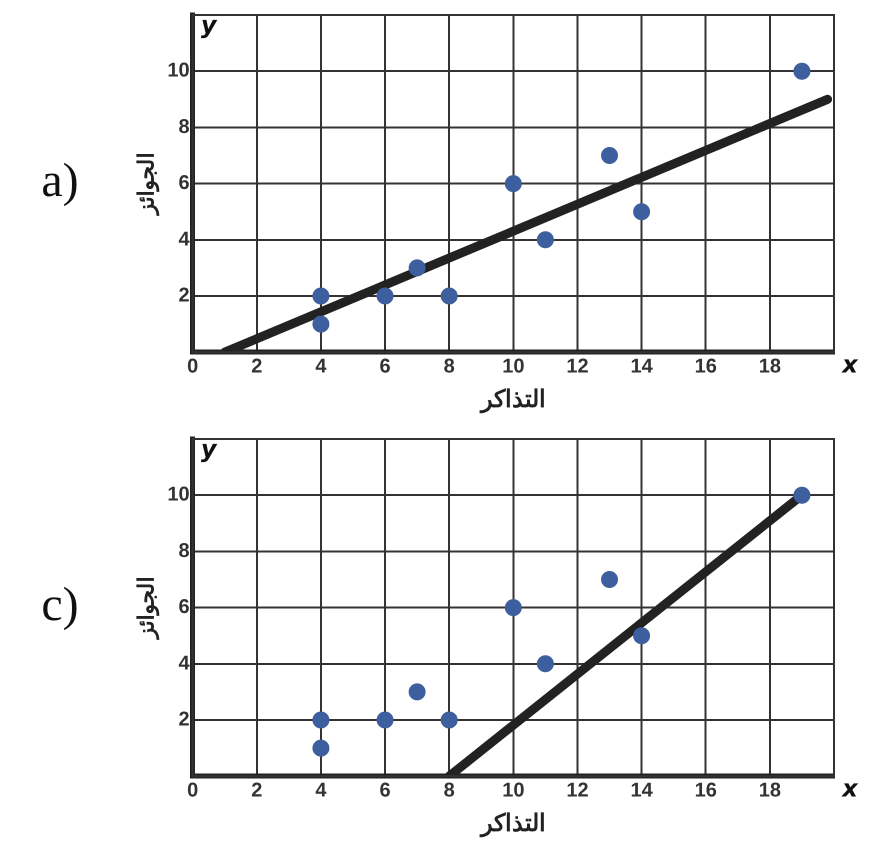  What do you see at coordinates (60, 605) in the screenshot?
I see `text: c)` at bounding box center [60, 605].